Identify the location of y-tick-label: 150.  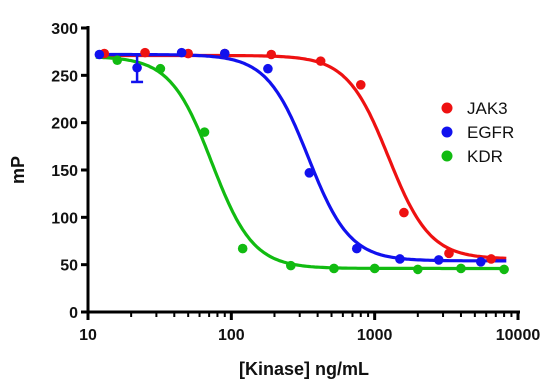
(64, 171).